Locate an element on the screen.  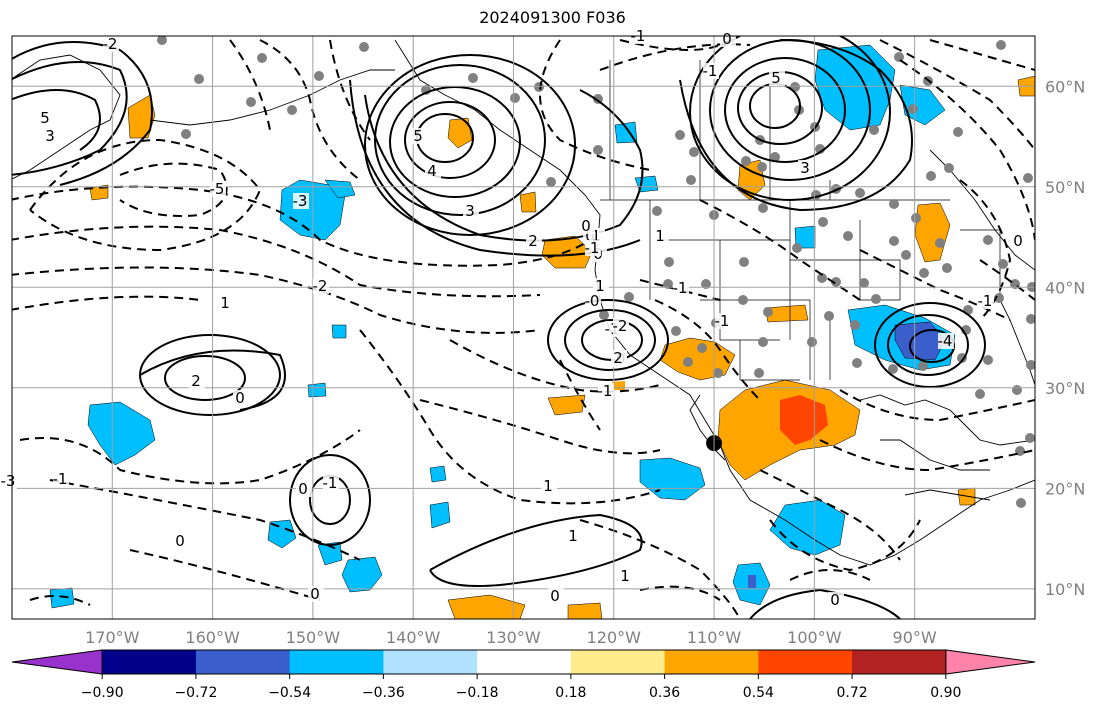
lon-tick-label: 100°W is located at coordinates (814, 637).